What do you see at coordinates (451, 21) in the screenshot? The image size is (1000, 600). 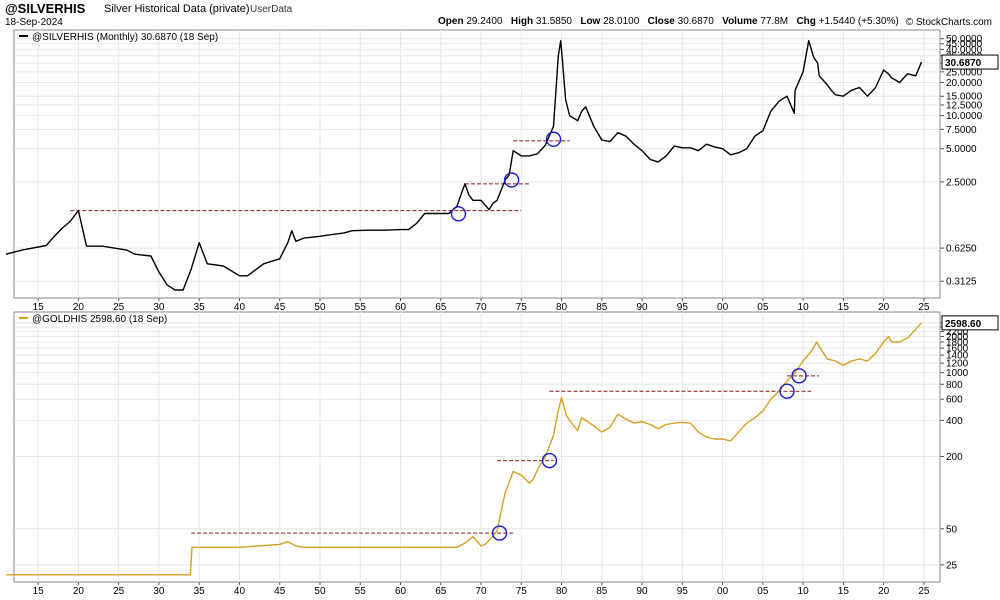 I see `open-label: Open` at bounding box center [451, 21].